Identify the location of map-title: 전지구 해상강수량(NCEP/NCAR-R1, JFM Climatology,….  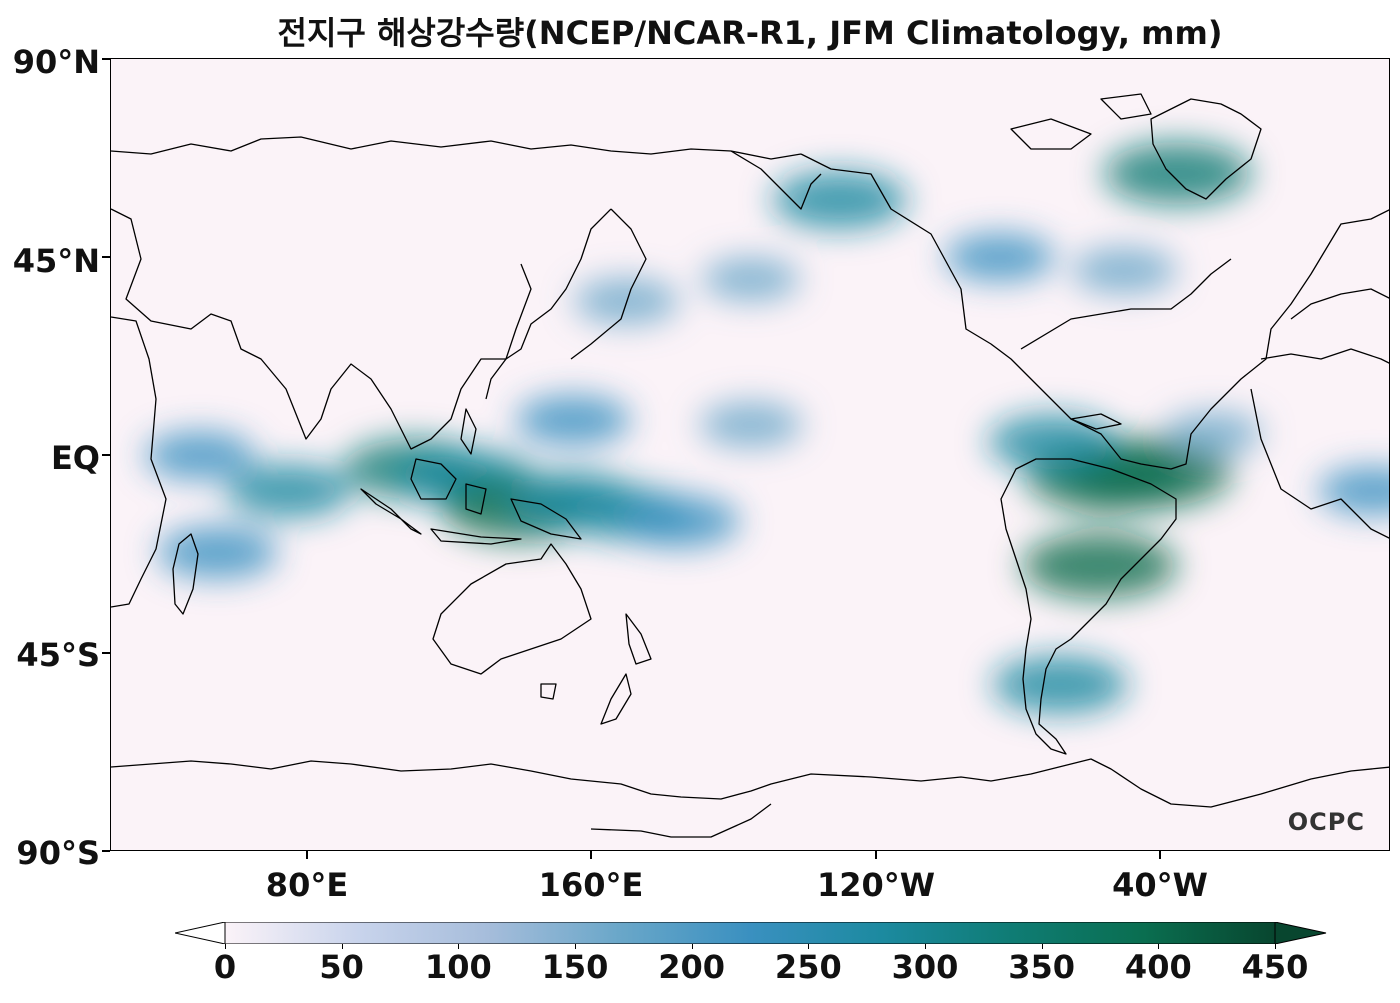
(750, 33).